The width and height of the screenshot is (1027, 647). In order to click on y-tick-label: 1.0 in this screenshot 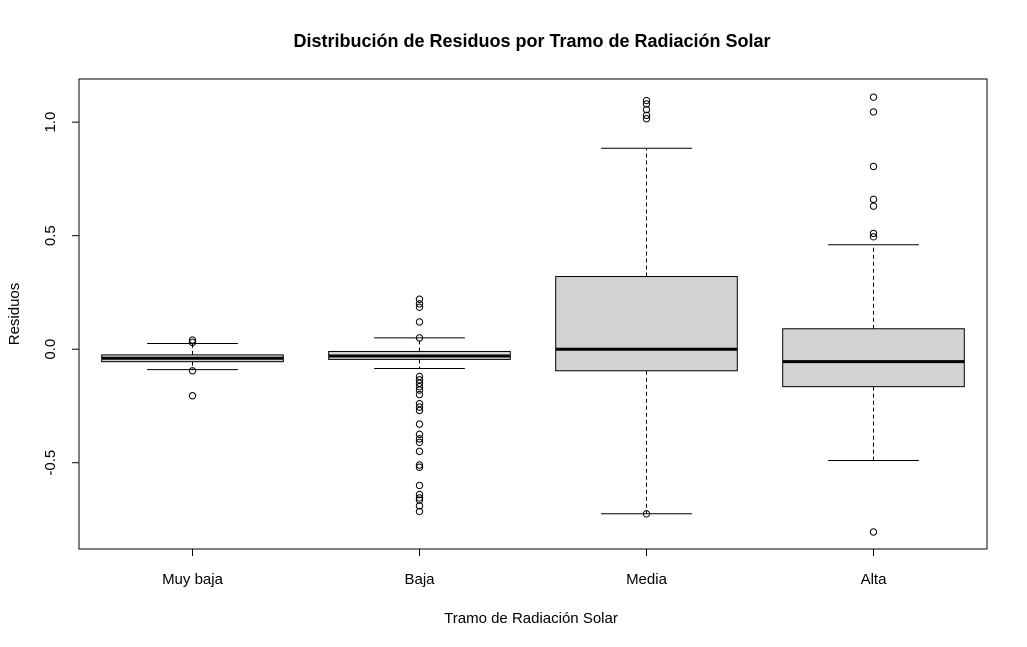, I will do `click(50, 122)`.